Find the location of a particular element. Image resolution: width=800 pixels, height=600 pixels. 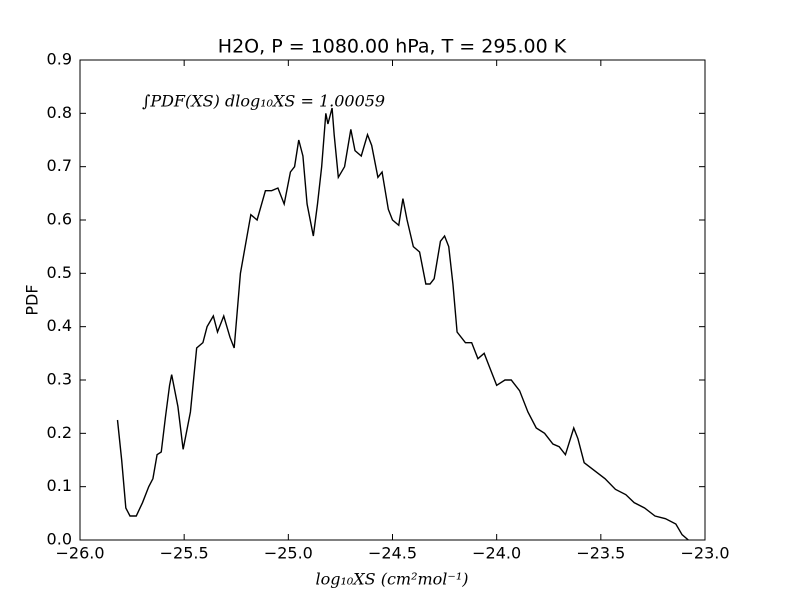

chart-title: H2O, P = 1080.00 hPa, T = 295.00 K is located at coordinates (392, 47).